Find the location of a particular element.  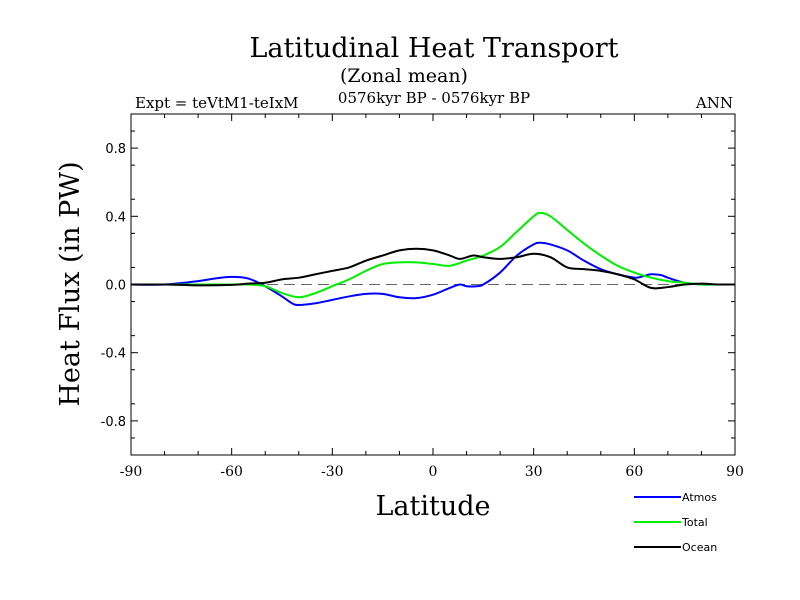

x-tick-label: 90 is located at coordinates (735, 472).